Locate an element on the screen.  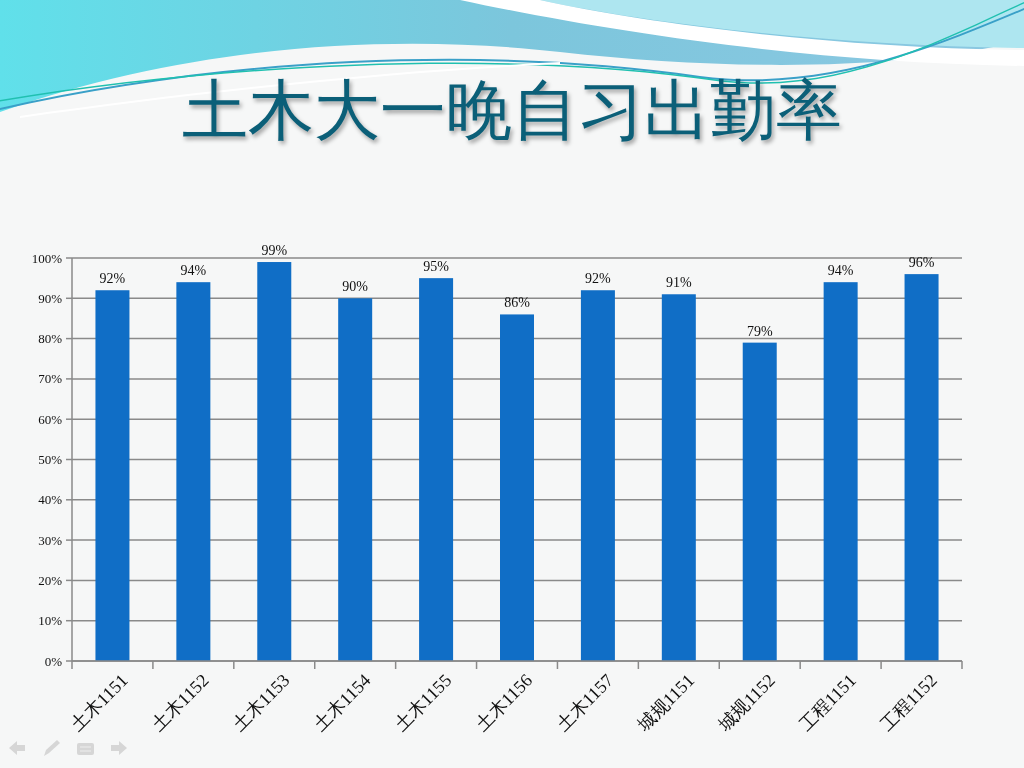
x-tick-label: 土木1152 is located at coordinates (180, 702).